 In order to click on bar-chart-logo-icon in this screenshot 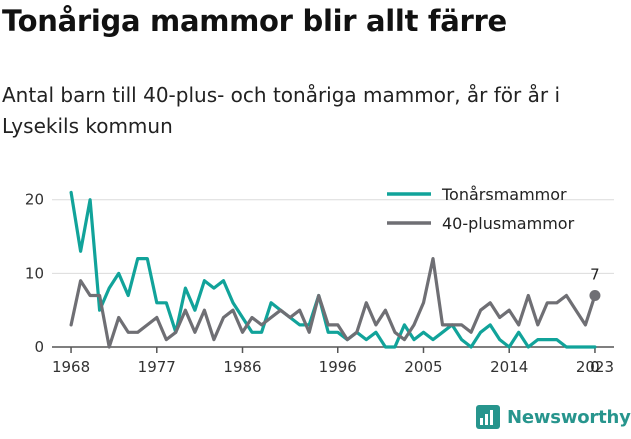, I will do `click(488, 417)`.